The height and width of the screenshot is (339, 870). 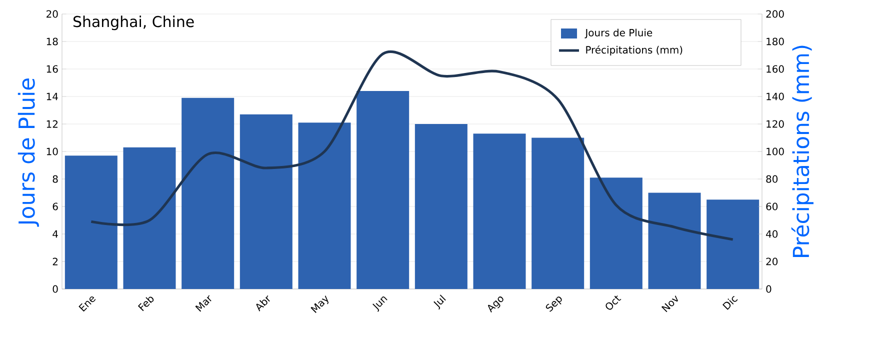 I want to click on x-tick-label: Nov, so click(x=669, y=303).